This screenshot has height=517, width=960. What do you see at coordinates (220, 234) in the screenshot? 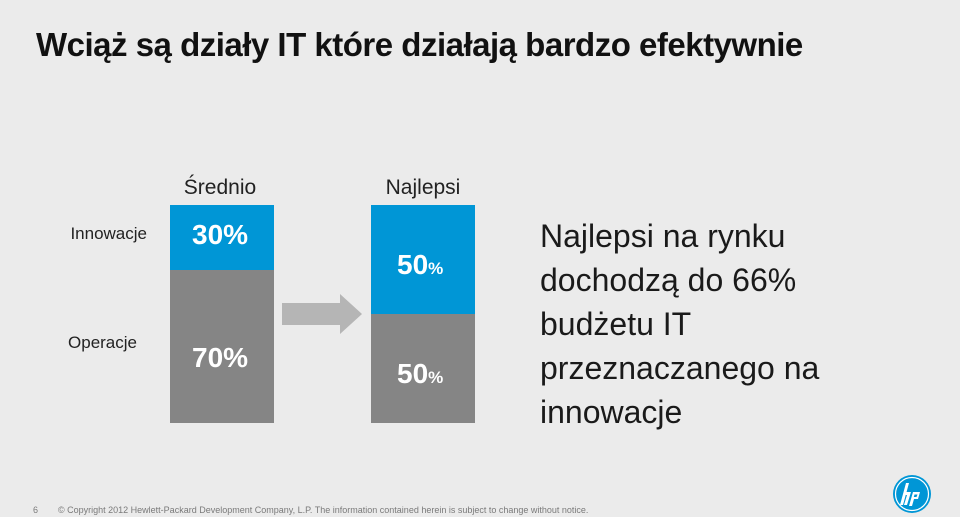
I see `value-label-average-innovation: 30%` at bounding box center [220, 234].